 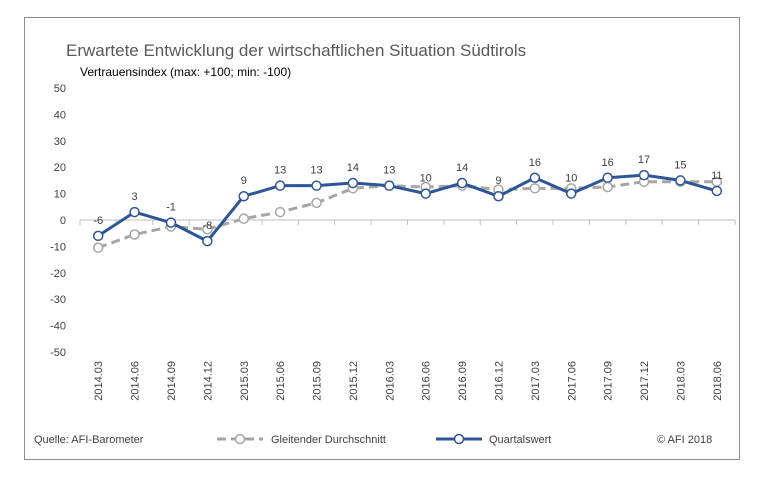 What do you see at coordinates (207, 226) in the screenshot?
I see `data-label: -8` at bounding box center [207, 226].